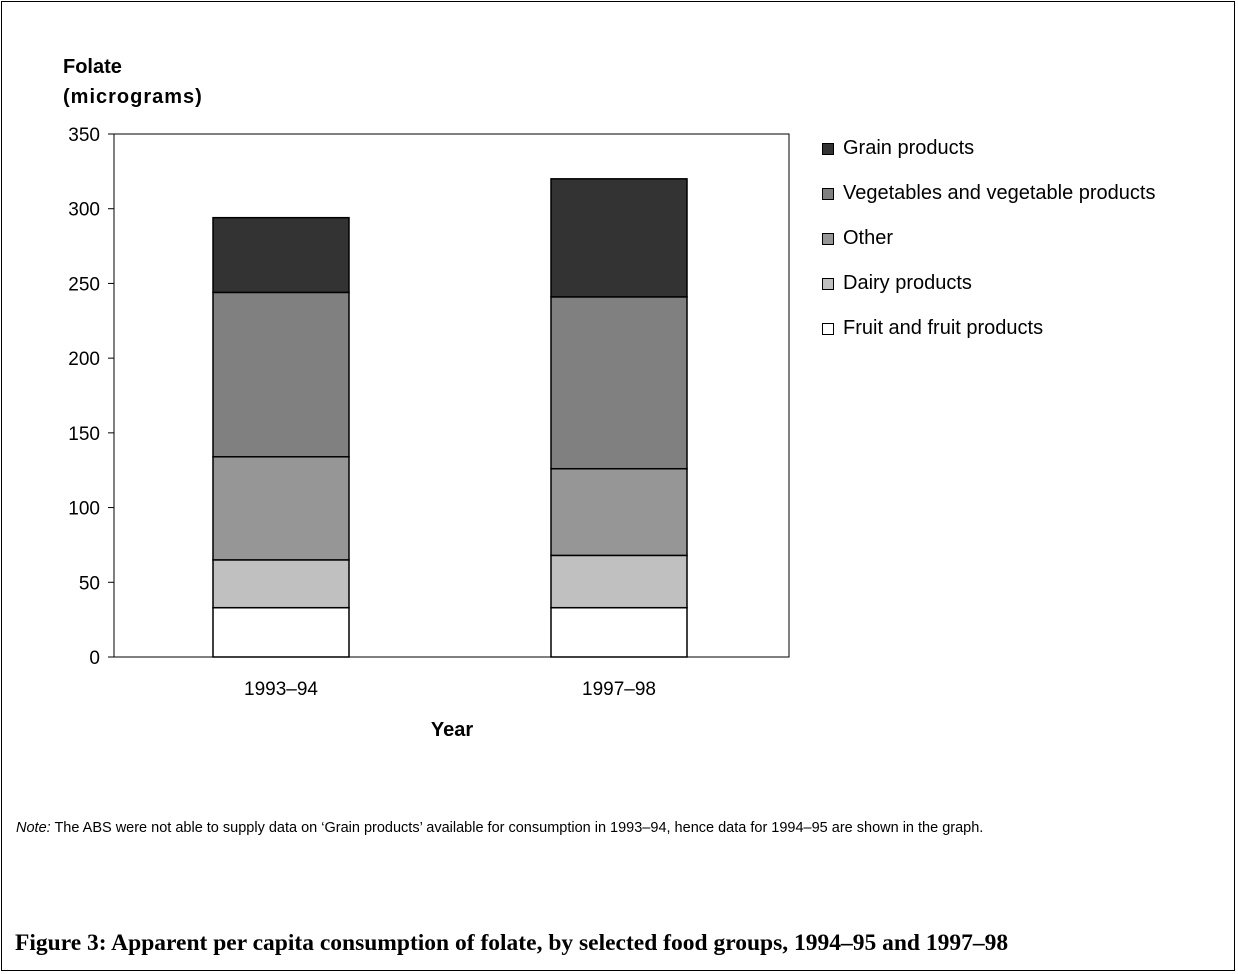 This screenshot has width=1238, height=974. I want to click on legend-item: Dairy products, so click(988, 283).